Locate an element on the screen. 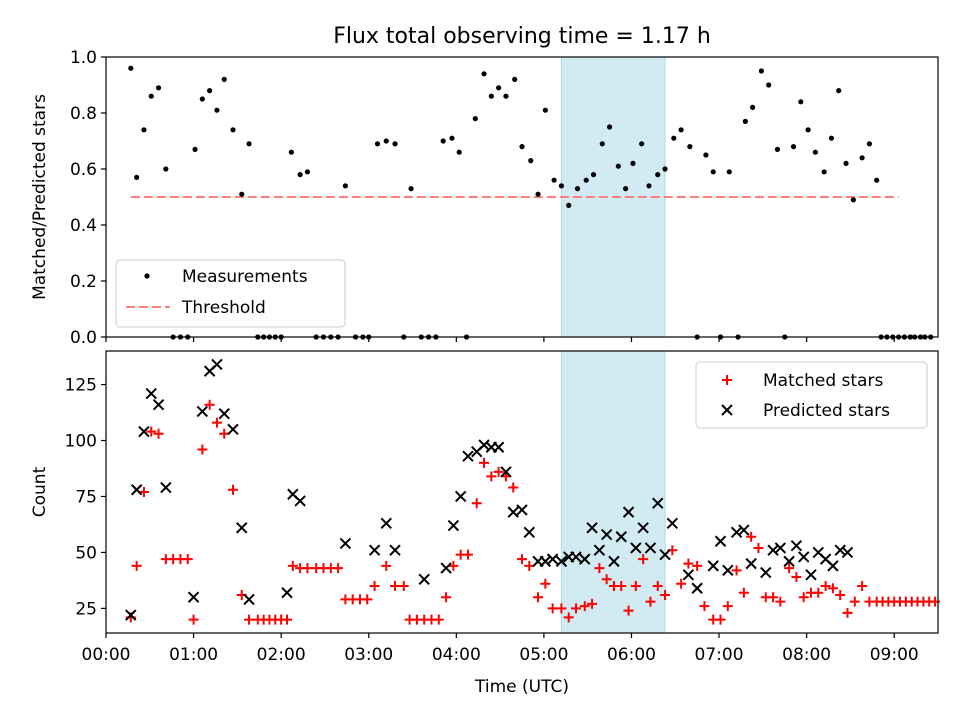  legend-label-predicted: Predicted stars is located at coordinates (826, 411).